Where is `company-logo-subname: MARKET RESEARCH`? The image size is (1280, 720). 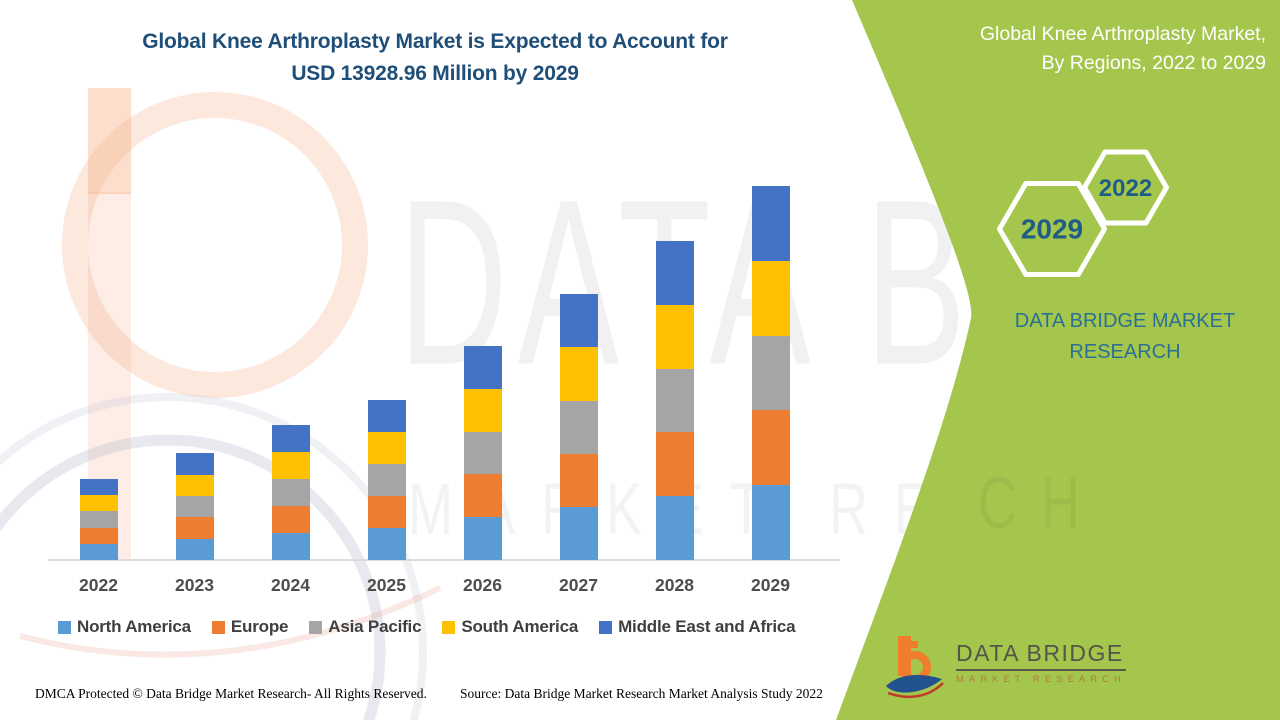
company-logo-subname: MARKET RESEARCH is located at coordinates (1041, 679).